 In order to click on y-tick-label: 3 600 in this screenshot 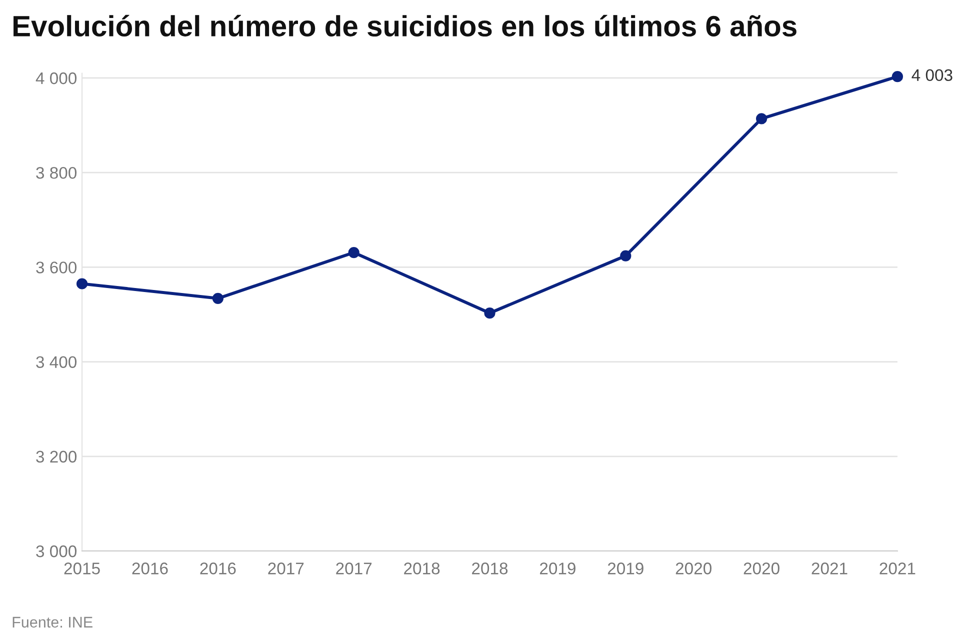, I will do `click(56, 268)`.